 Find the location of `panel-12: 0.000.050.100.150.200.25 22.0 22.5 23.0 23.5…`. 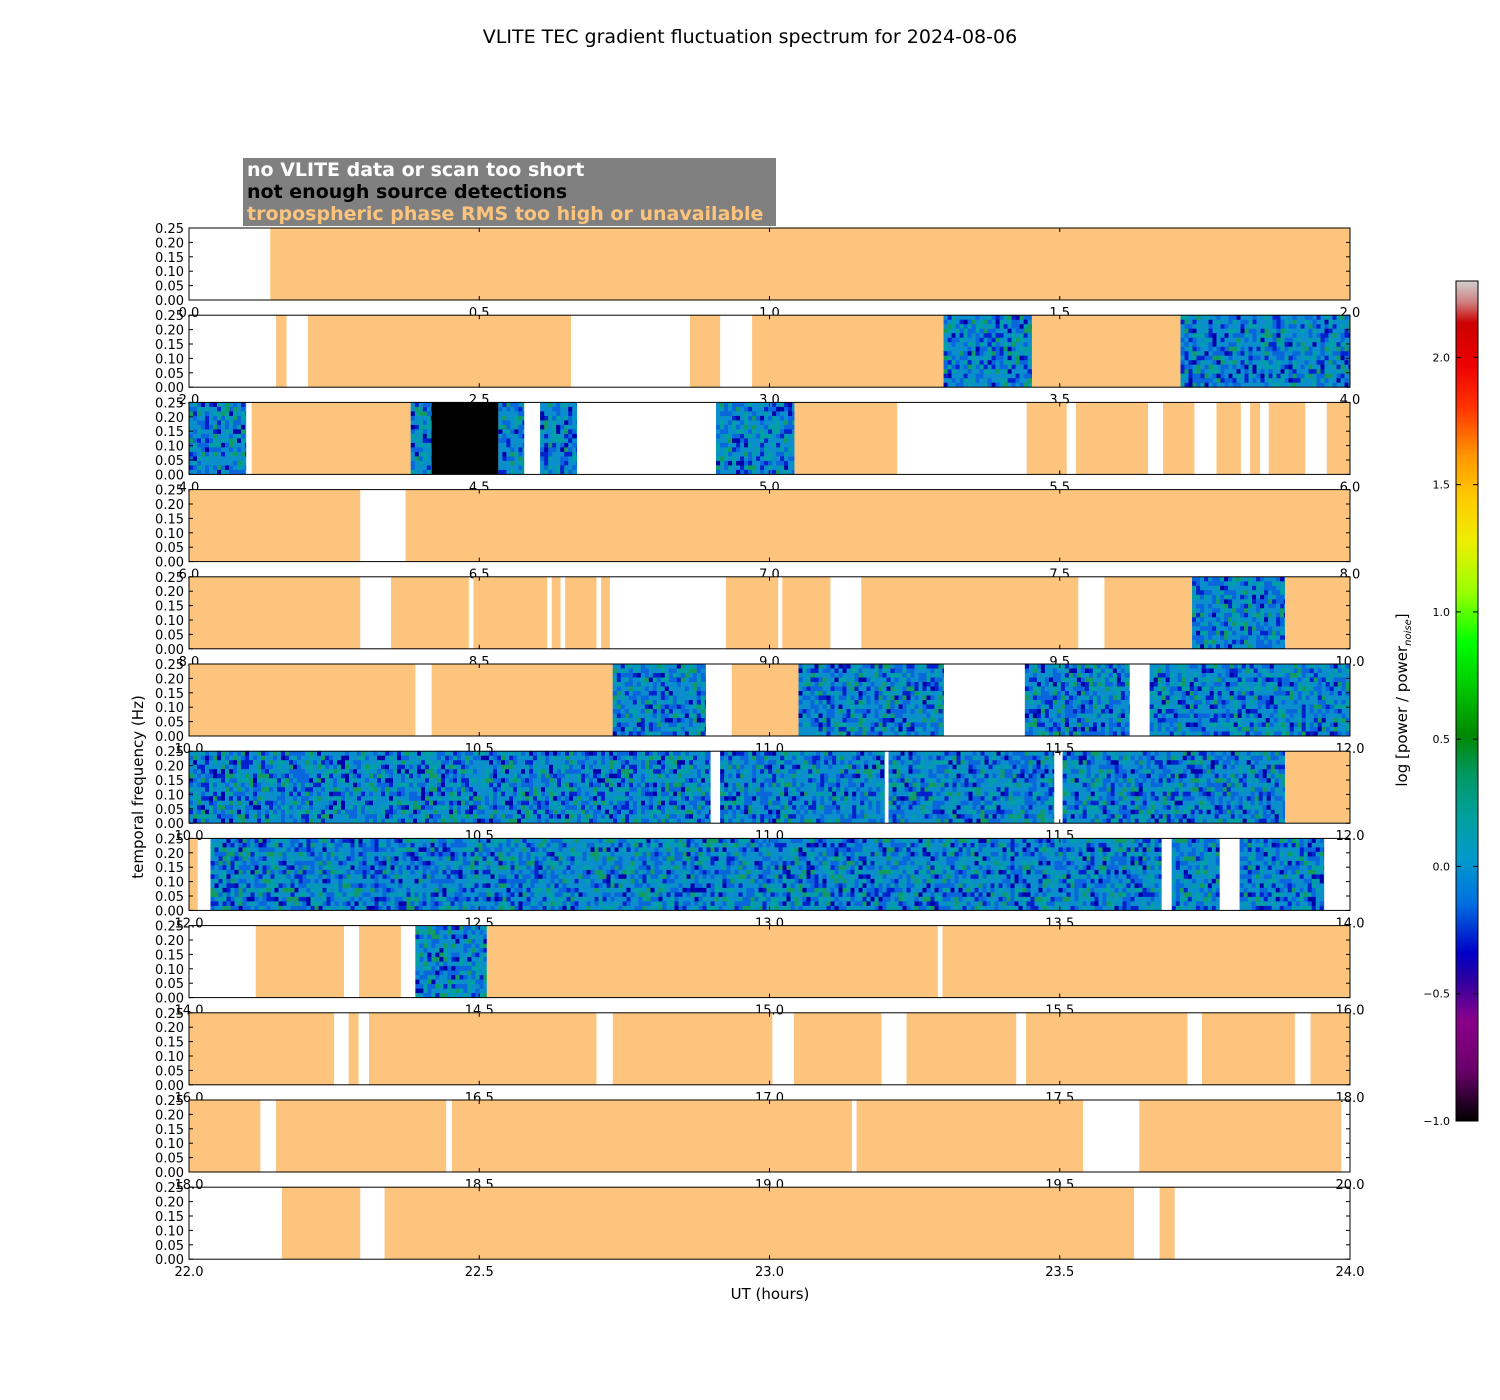

panel-12: 0.000.050.100.150.200.25 22.0 22.5 23.0 23.5… is located at coordinates (759, 1230).